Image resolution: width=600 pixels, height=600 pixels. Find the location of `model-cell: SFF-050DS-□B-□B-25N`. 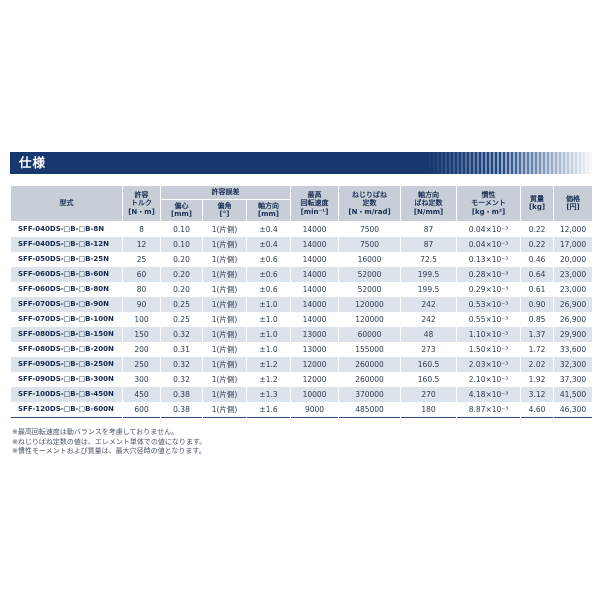

model-cell: SFF-050DS-□B-□B-25N is located at coordinates (66, 259).